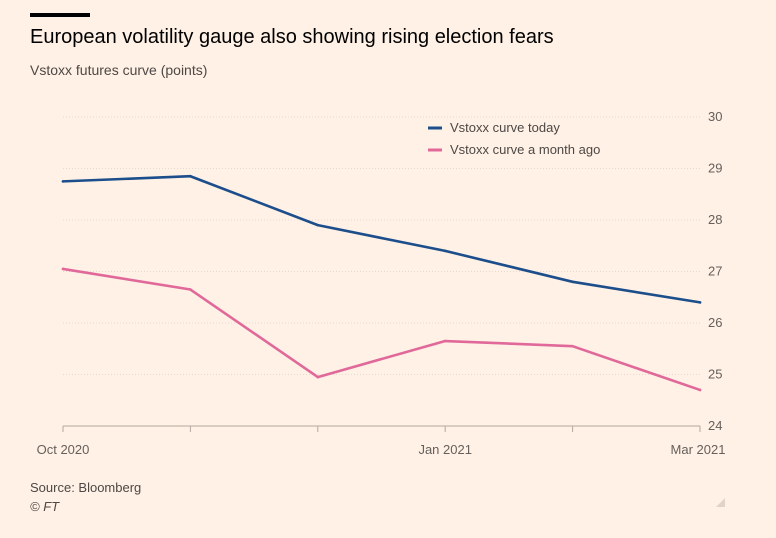  I want to click on y-tick-label: 29, so click(715, 168).